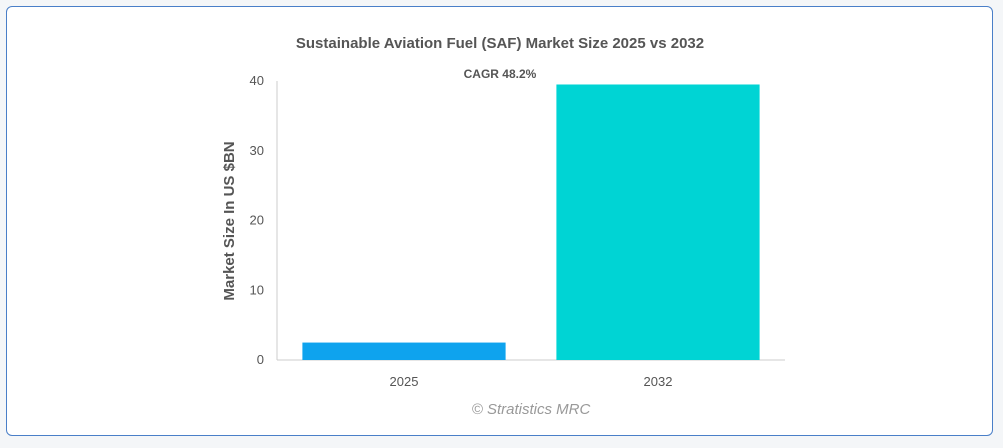 This screenshot has height=448, width=1003. I want to click on y-tick-label: 20, so click(257, 220).